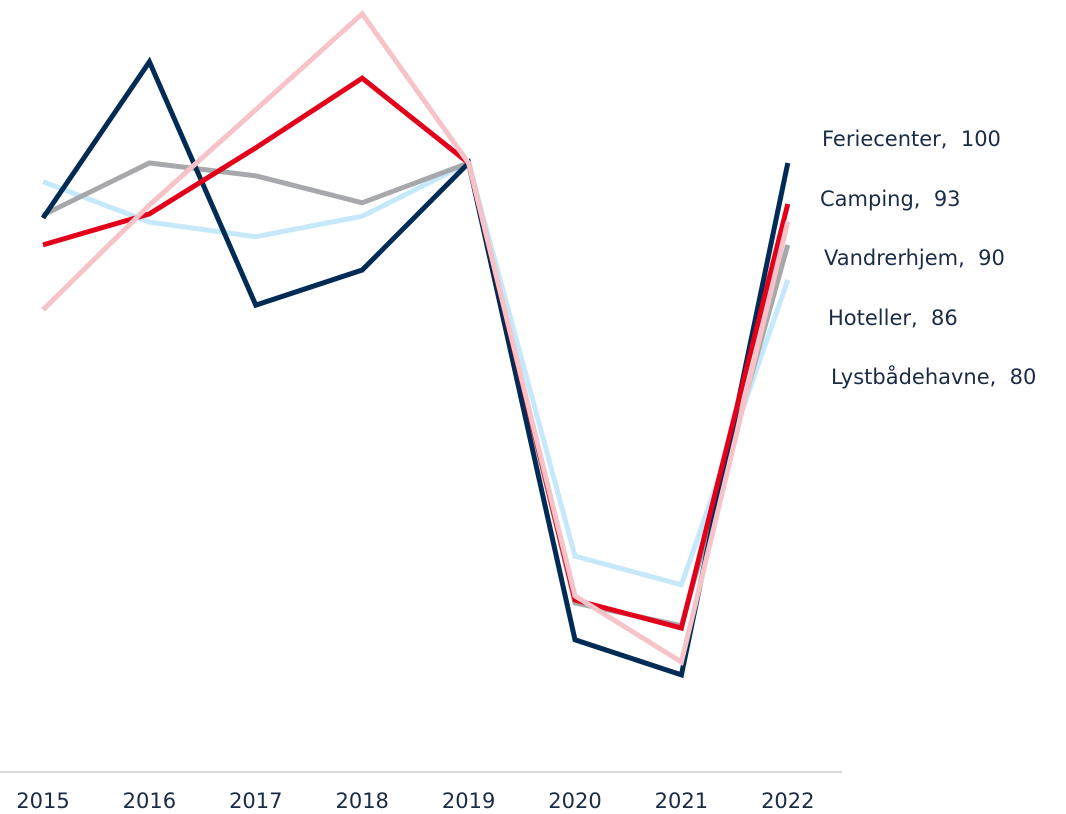 The height and width of the screenshot is (814, 1066). Describe the element at coordinates (361, 801) in the screenshot. I see `x-tick-label: 2018` at that location.